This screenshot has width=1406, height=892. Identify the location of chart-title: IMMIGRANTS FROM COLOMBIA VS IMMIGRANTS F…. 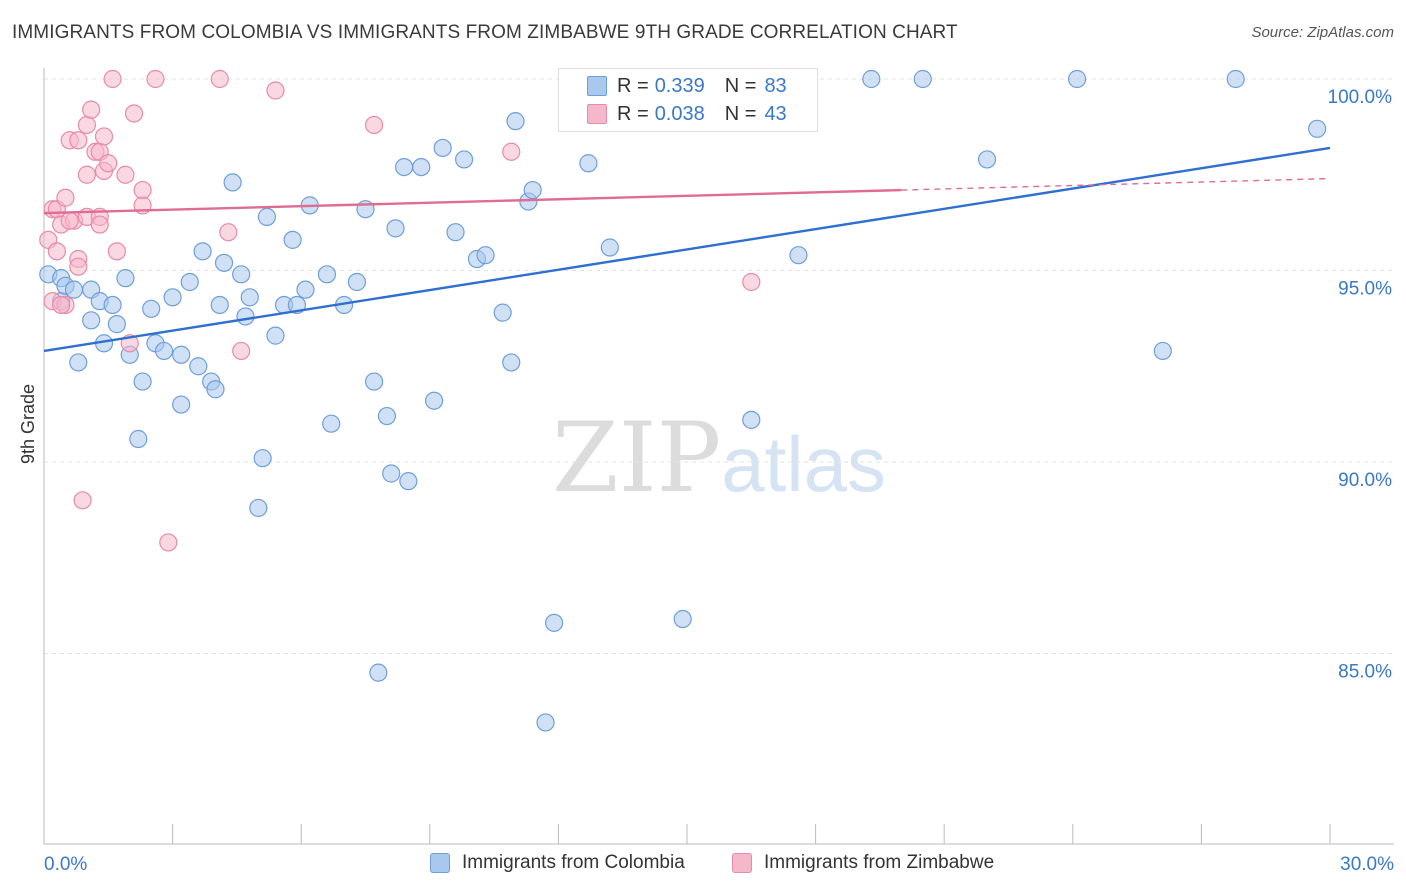
(485, 32).